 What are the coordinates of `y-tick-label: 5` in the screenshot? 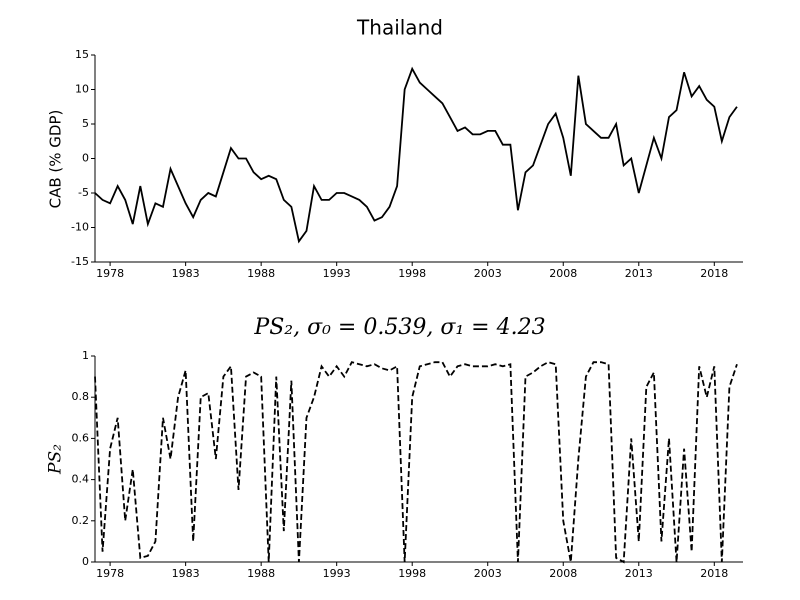 It's located at (85, 123).